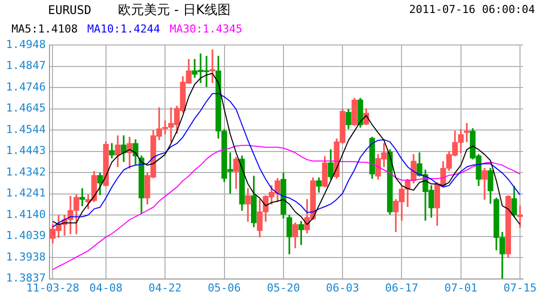  What do you see at coordinates (401, 287) in the screenshot?
I see `x-tick-label: 06-17` at bounding box center [401, 287].